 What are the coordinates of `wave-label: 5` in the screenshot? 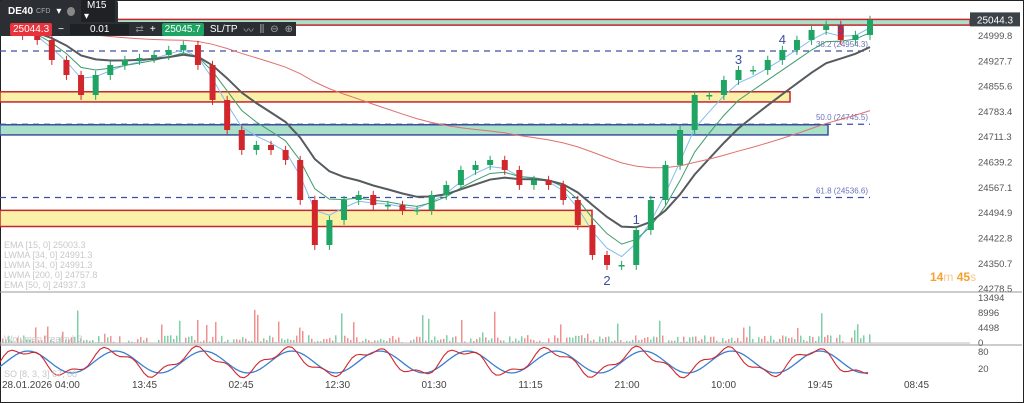 It's located at (840, 29).